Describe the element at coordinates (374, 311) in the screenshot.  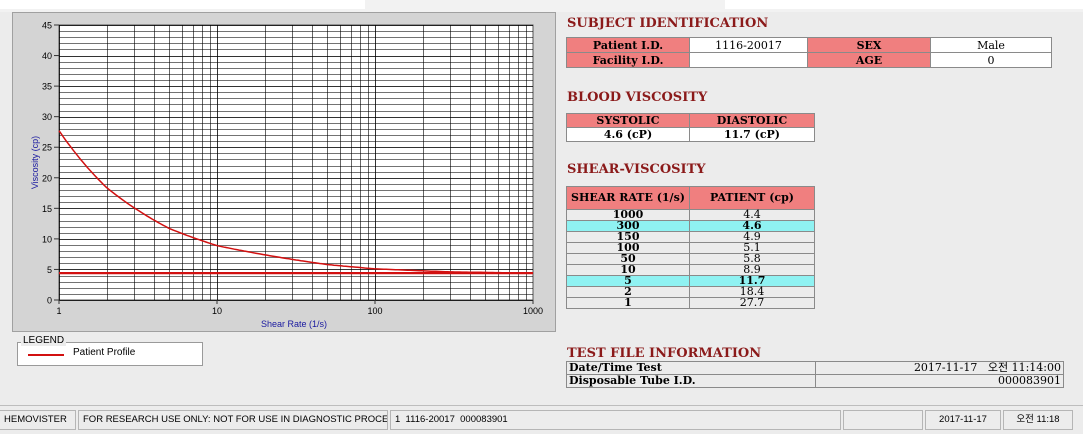
I see `x-tick-label: 100` at that location.